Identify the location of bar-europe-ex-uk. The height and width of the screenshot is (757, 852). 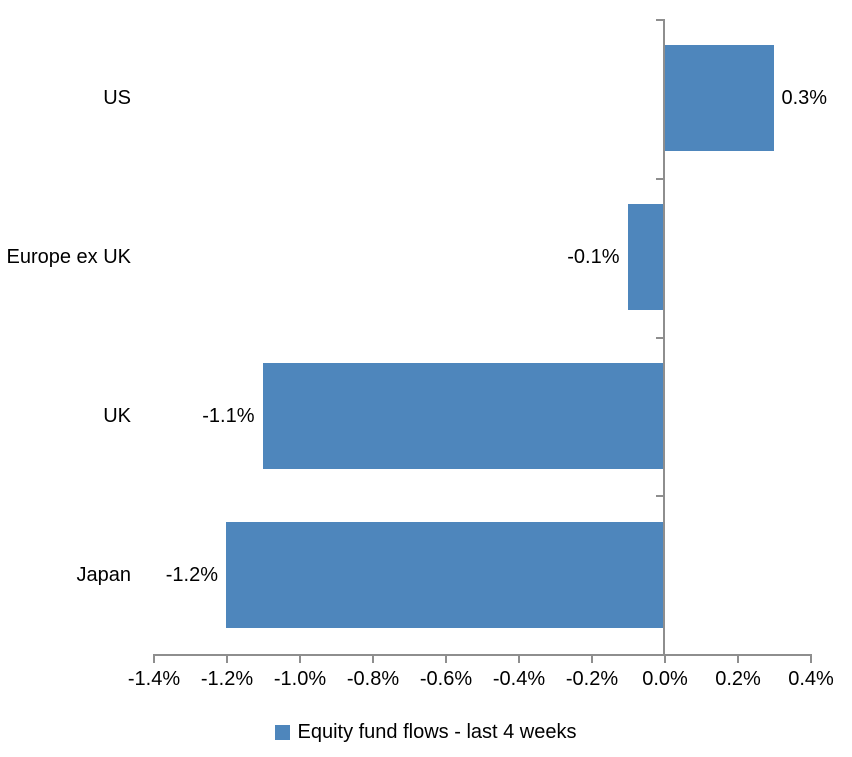
(645, 257).